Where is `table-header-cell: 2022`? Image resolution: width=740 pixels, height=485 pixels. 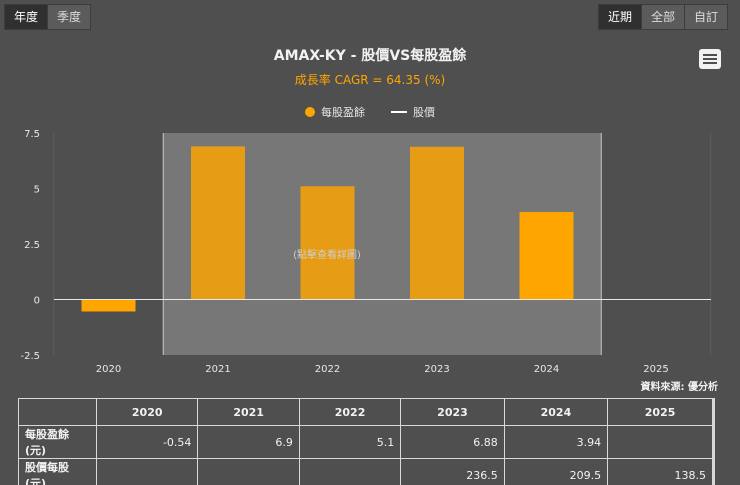
table-header-cell: 2022 is located at coordinates (350, 412).